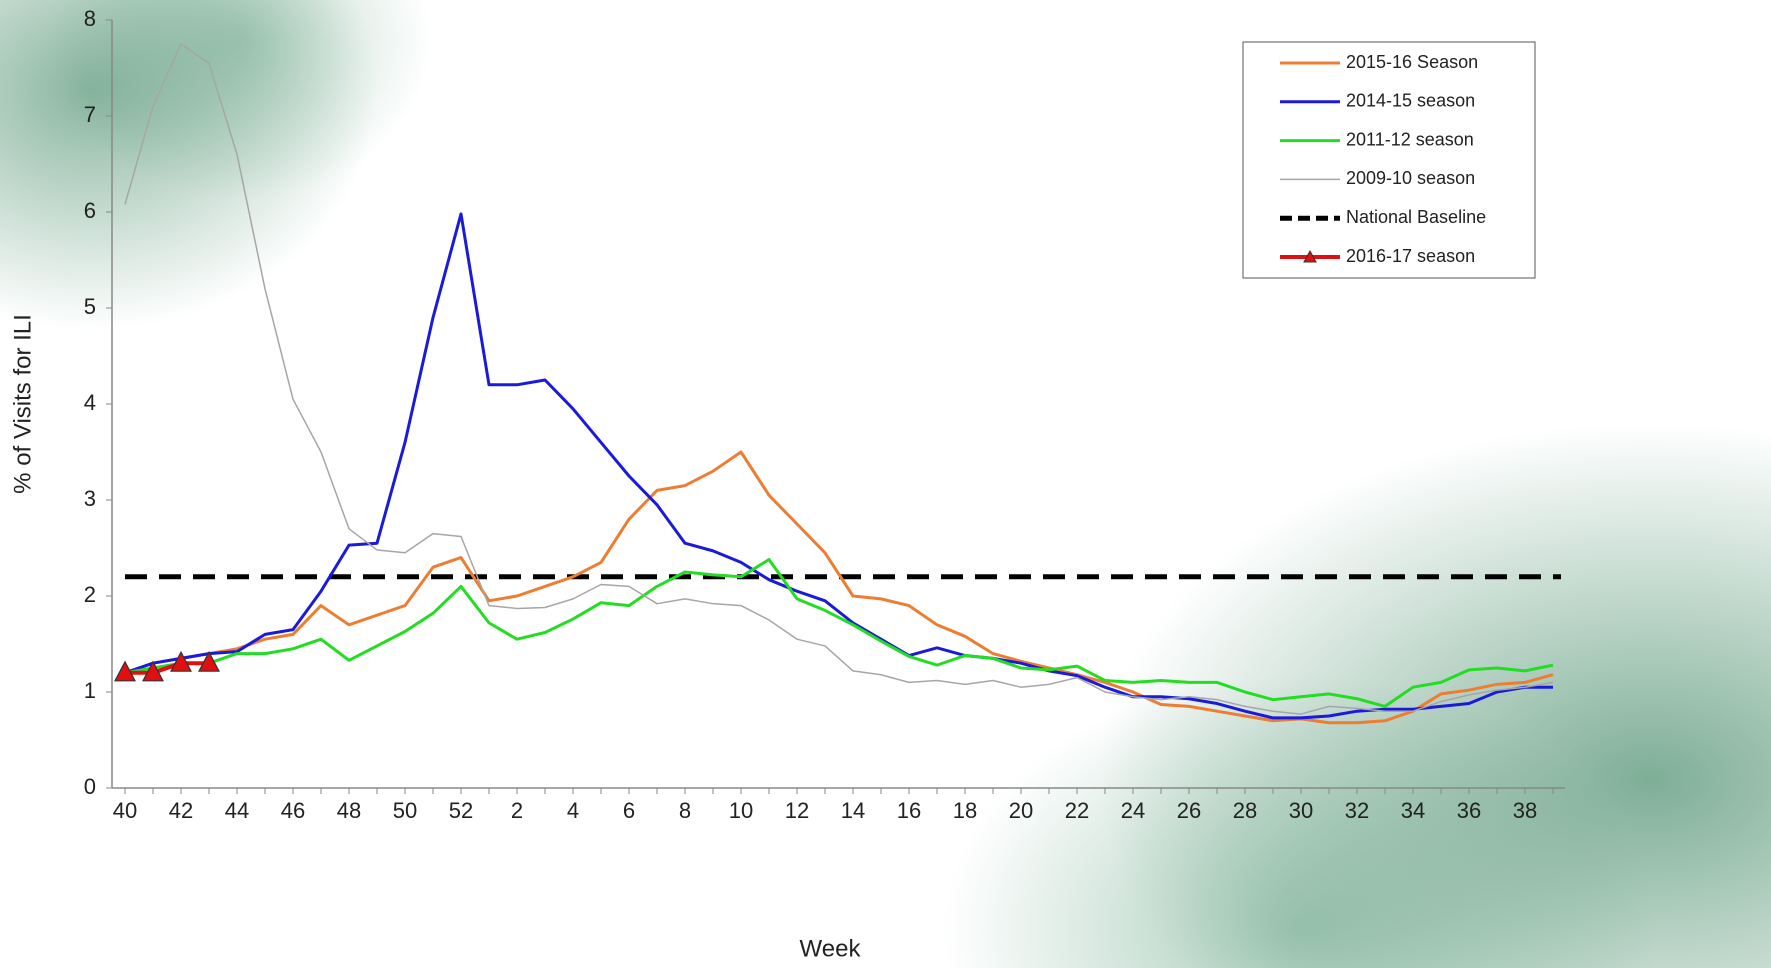 The height and width of the screenshot is (968, 1771). What do you see at coordinates (181, 810) in the screenshot?
I see `x-tick-label: 42` at bounding box center [181, 810].